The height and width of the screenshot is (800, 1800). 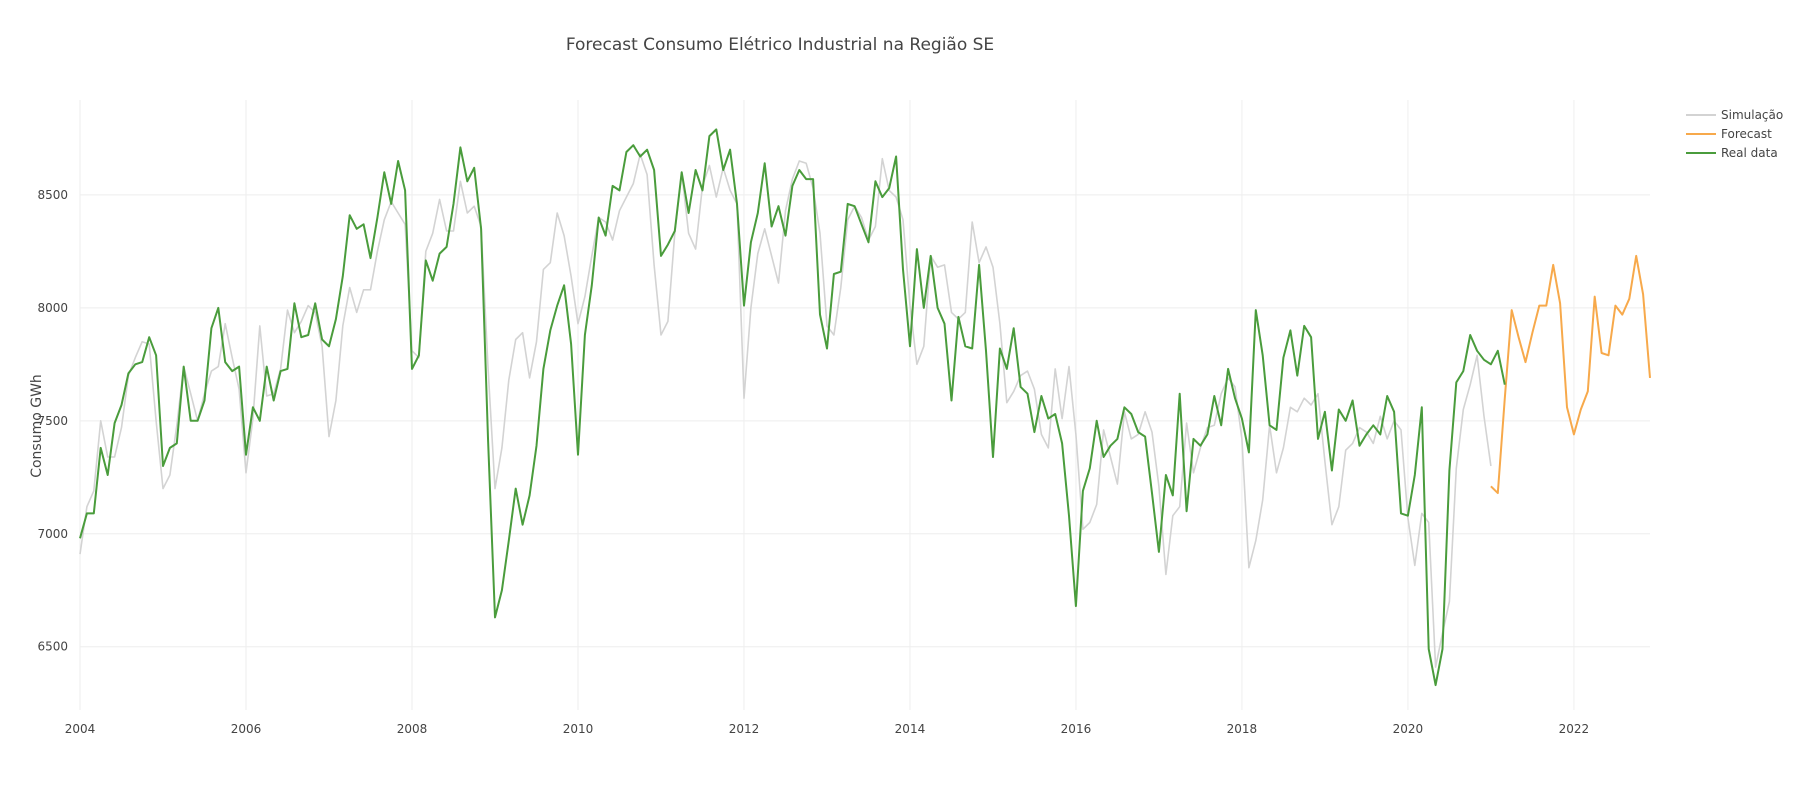 What do you see at coordinates (246, 729) in the screenshot?
I see `x-tick-label: 2006` at bounding box center [246, 729].